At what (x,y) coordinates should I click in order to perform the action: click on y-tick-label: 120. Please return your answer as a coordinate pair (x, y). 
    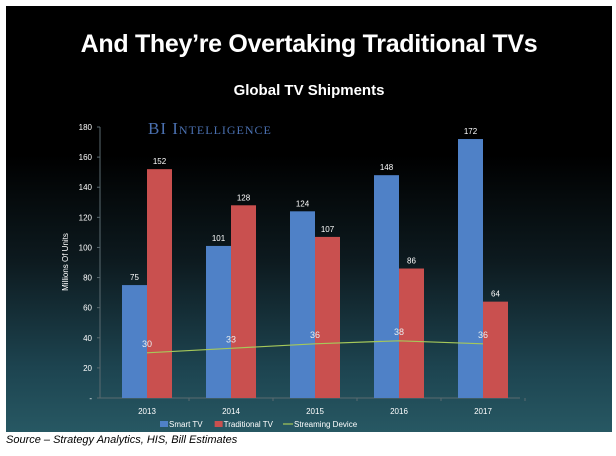
    Looking at the image, I should click on (86, 217).